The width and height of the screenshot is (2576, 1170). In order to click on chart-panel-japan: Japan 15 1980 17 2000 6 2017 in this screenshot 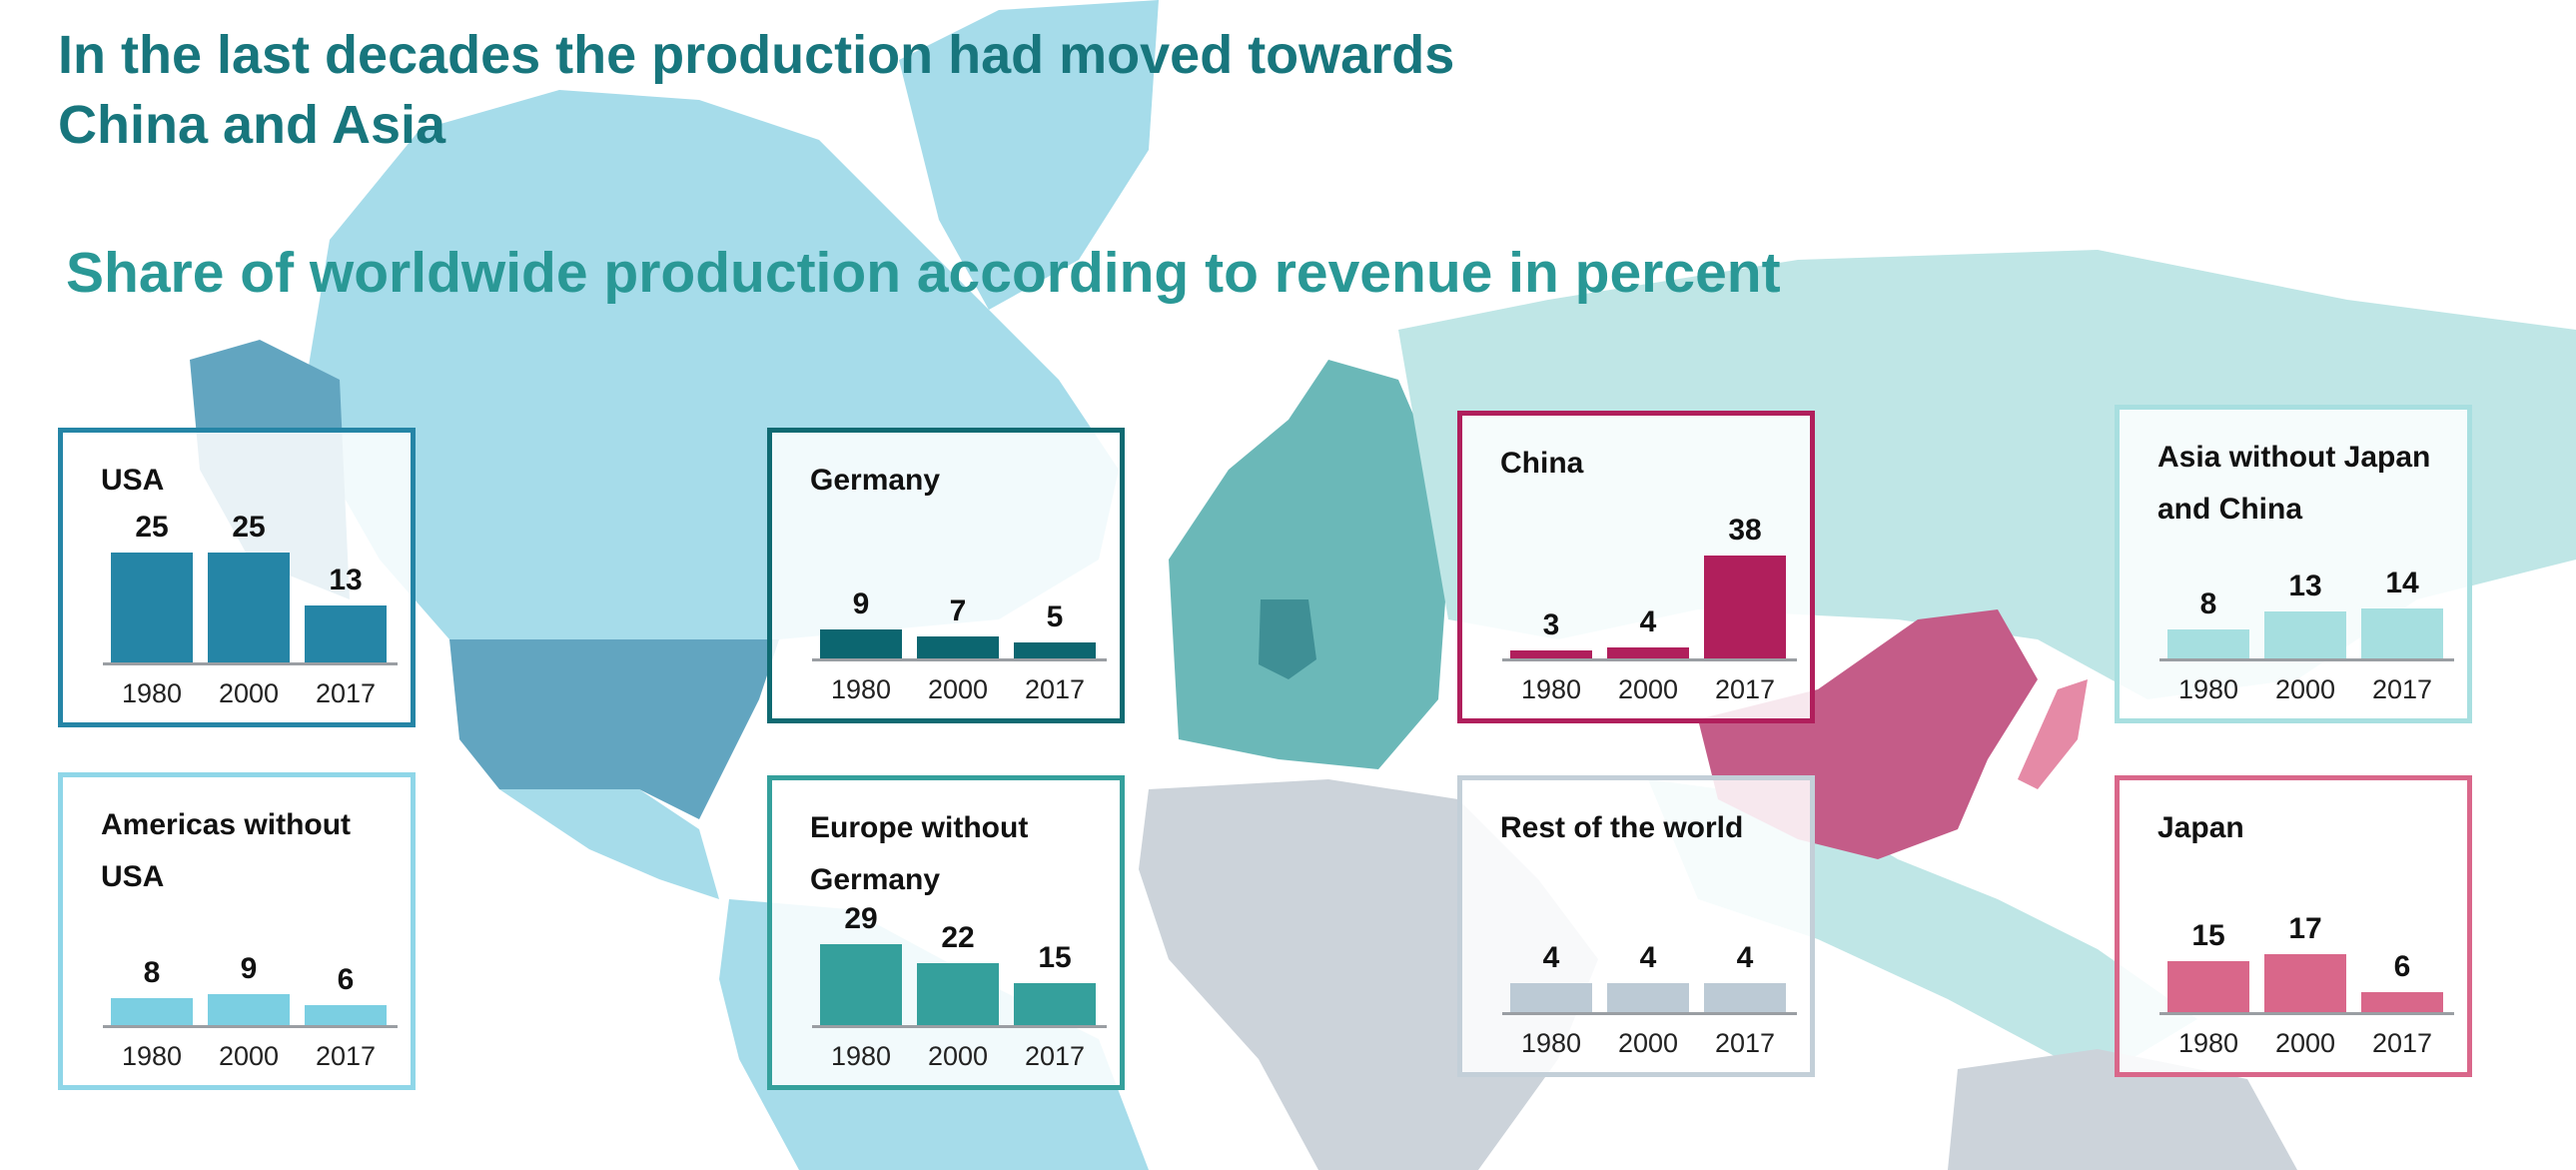, I will do `click(2293, 926)`.